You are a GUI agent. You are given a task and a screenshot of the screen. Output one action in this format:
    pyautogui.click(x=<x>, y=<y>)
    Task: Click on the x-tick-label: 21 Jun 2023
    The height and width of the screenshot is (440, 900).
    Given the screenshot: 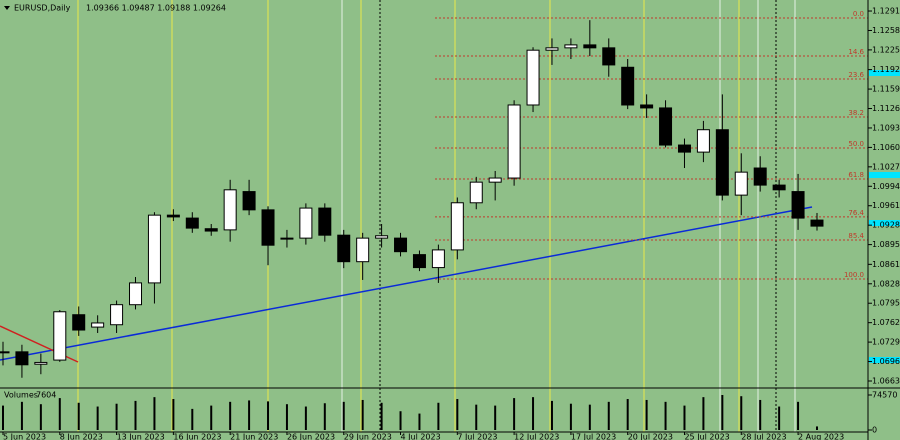 What is the action you would take?
    pyautogui.click(x=254, y=436)
    